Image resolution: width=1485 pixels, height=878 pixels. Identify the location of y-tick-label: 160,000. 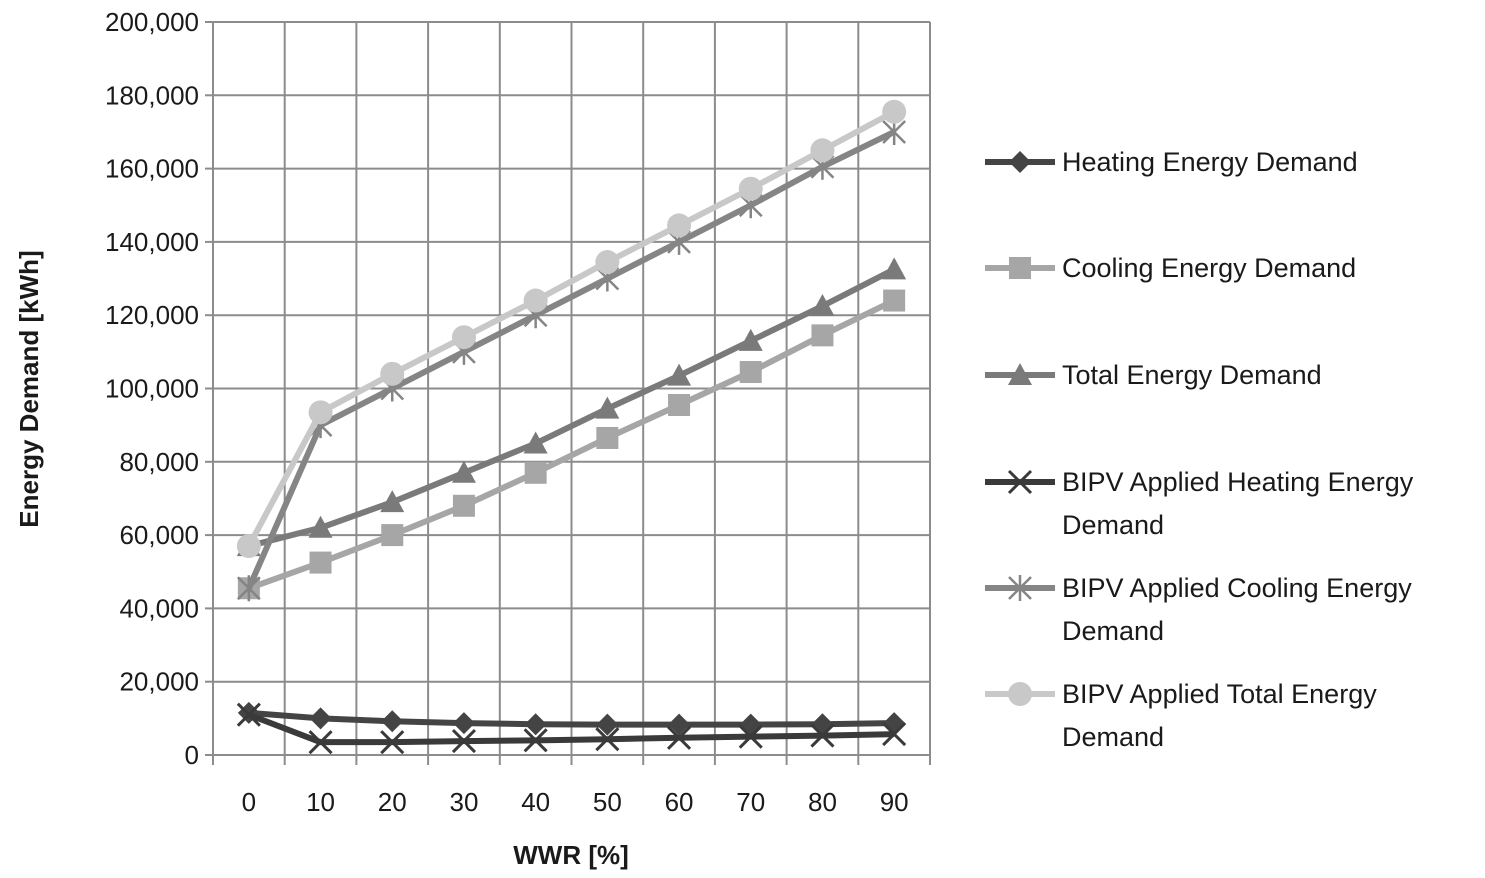
(152, 169).